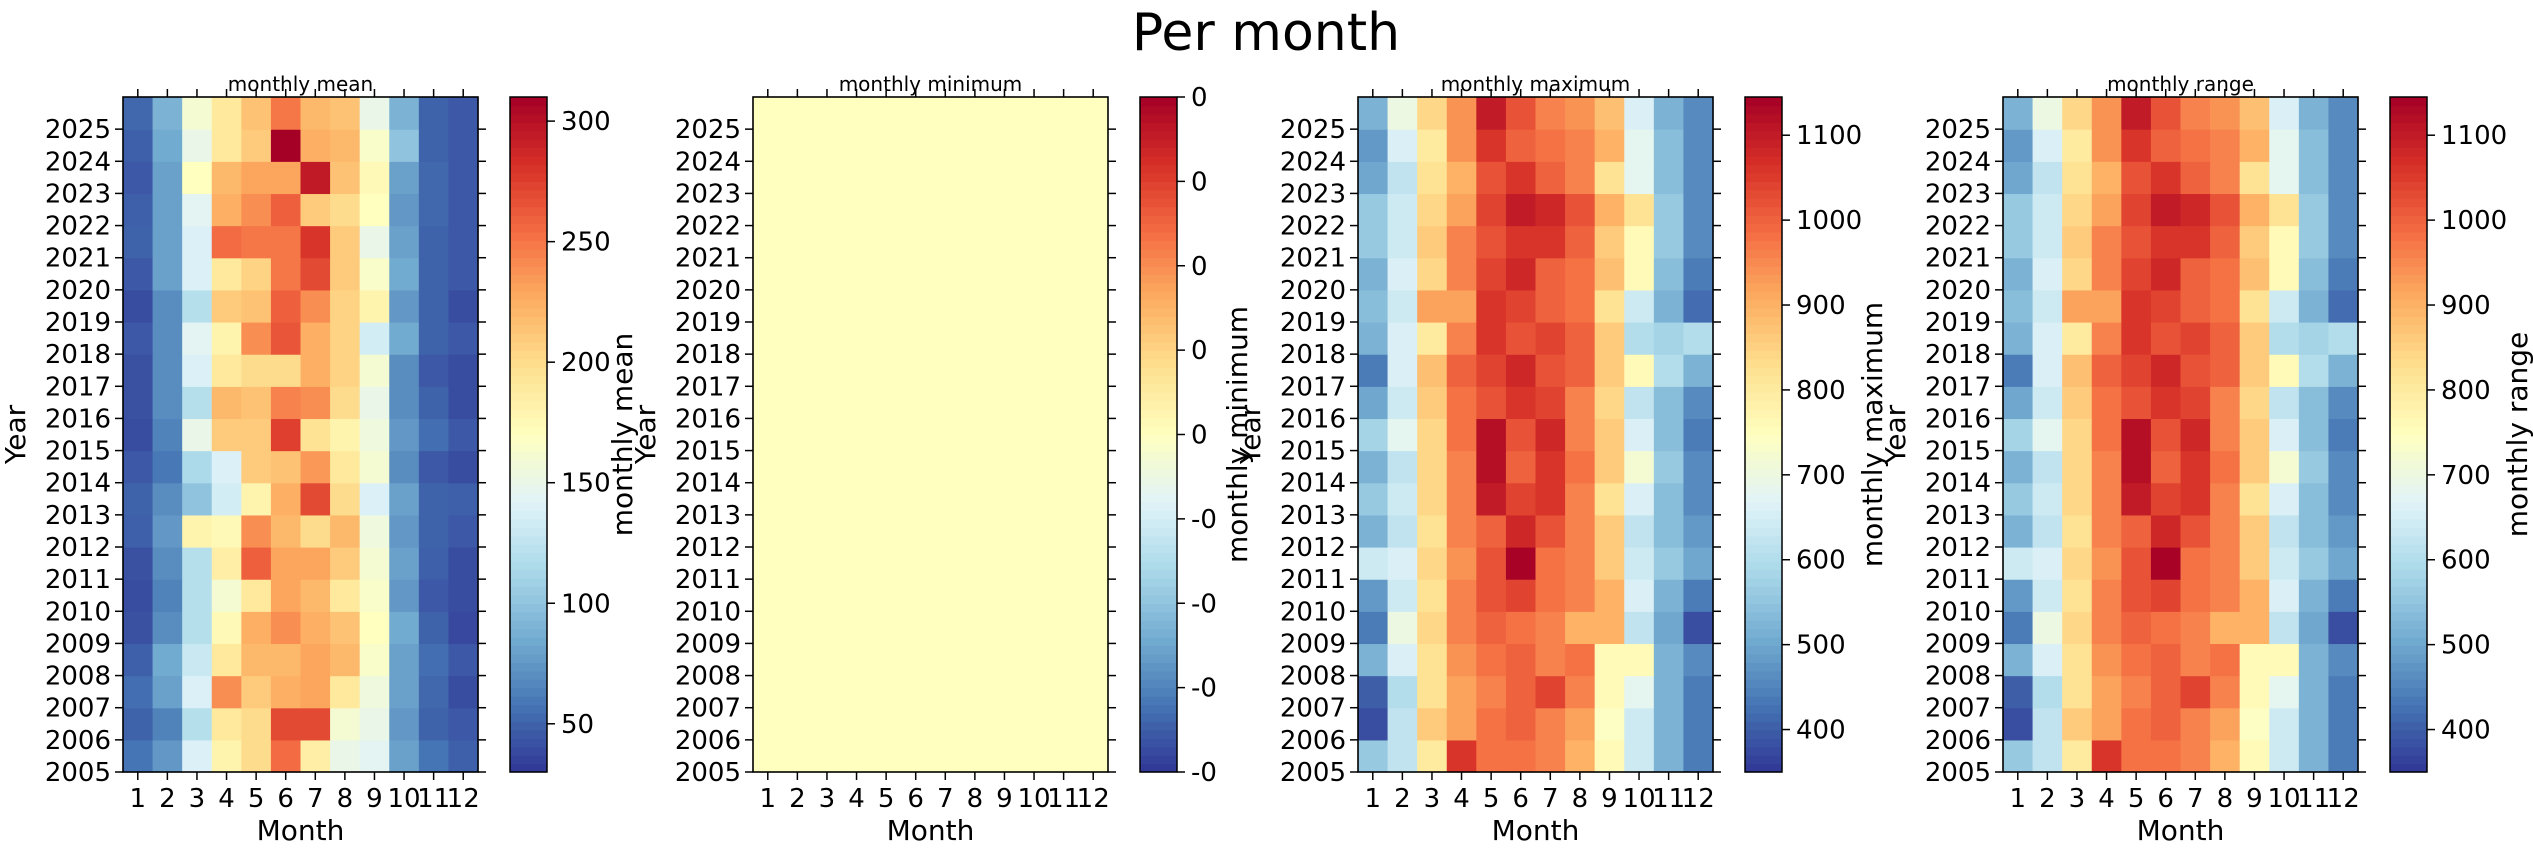 Image resolution: width=2533 pixels, height=853 pixels. I want to click on x-tick-label: 3, so click(197, 799).